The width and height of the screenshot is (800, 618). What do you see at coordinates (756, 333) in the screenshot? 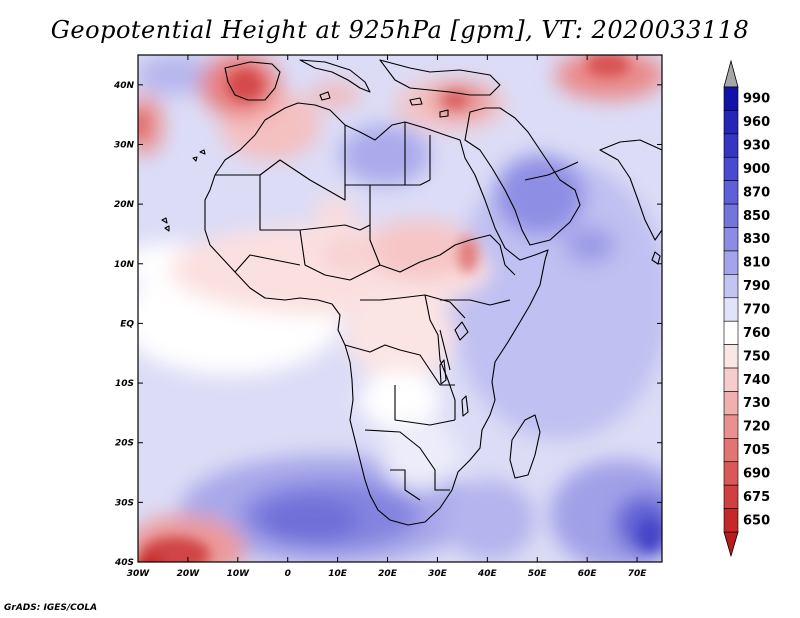
I see `colorbar-label: 760` at bounding box center [756, 333].